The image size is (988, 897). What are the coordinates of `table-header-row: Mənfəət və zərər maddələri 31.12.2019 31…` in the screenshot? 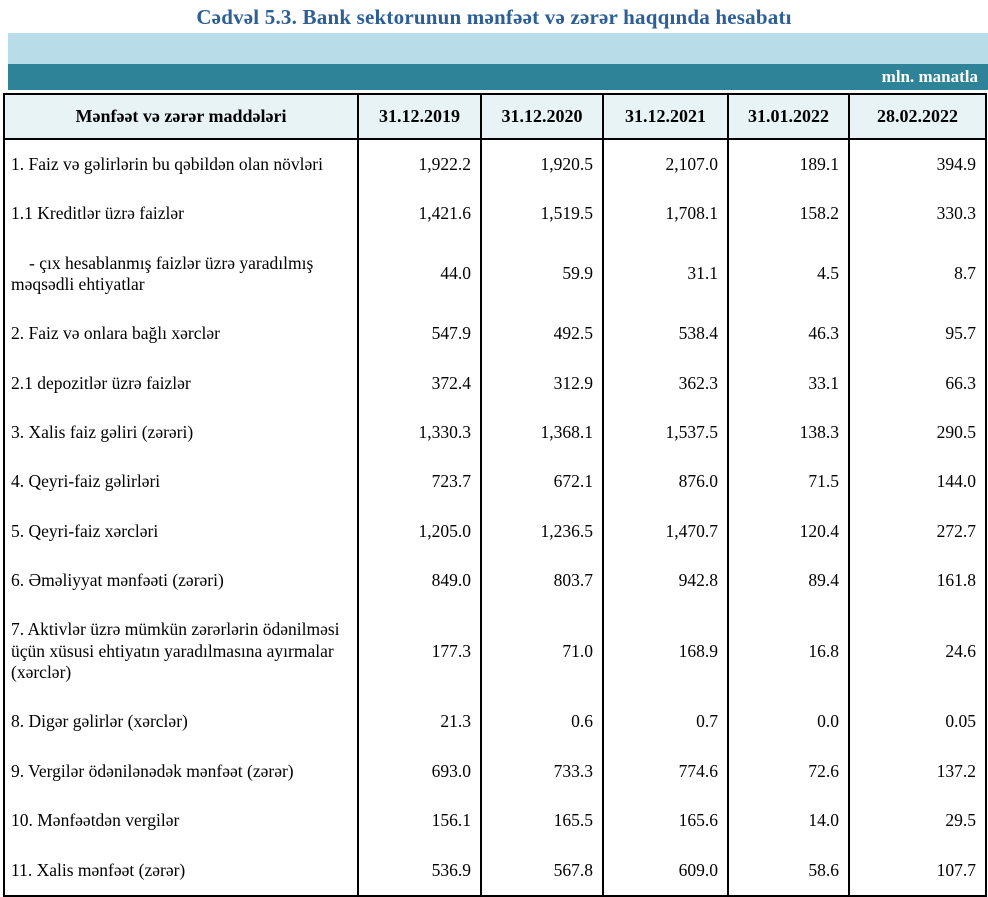 It's located at (495, 117).